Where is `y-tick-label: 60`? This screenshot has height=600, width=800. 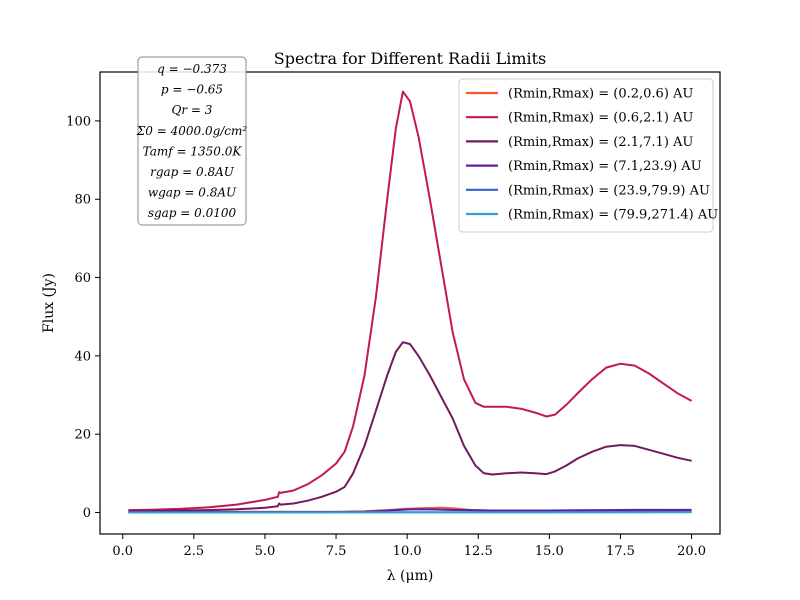
y-tick-label: 60 is located at coordinates (82, 278).